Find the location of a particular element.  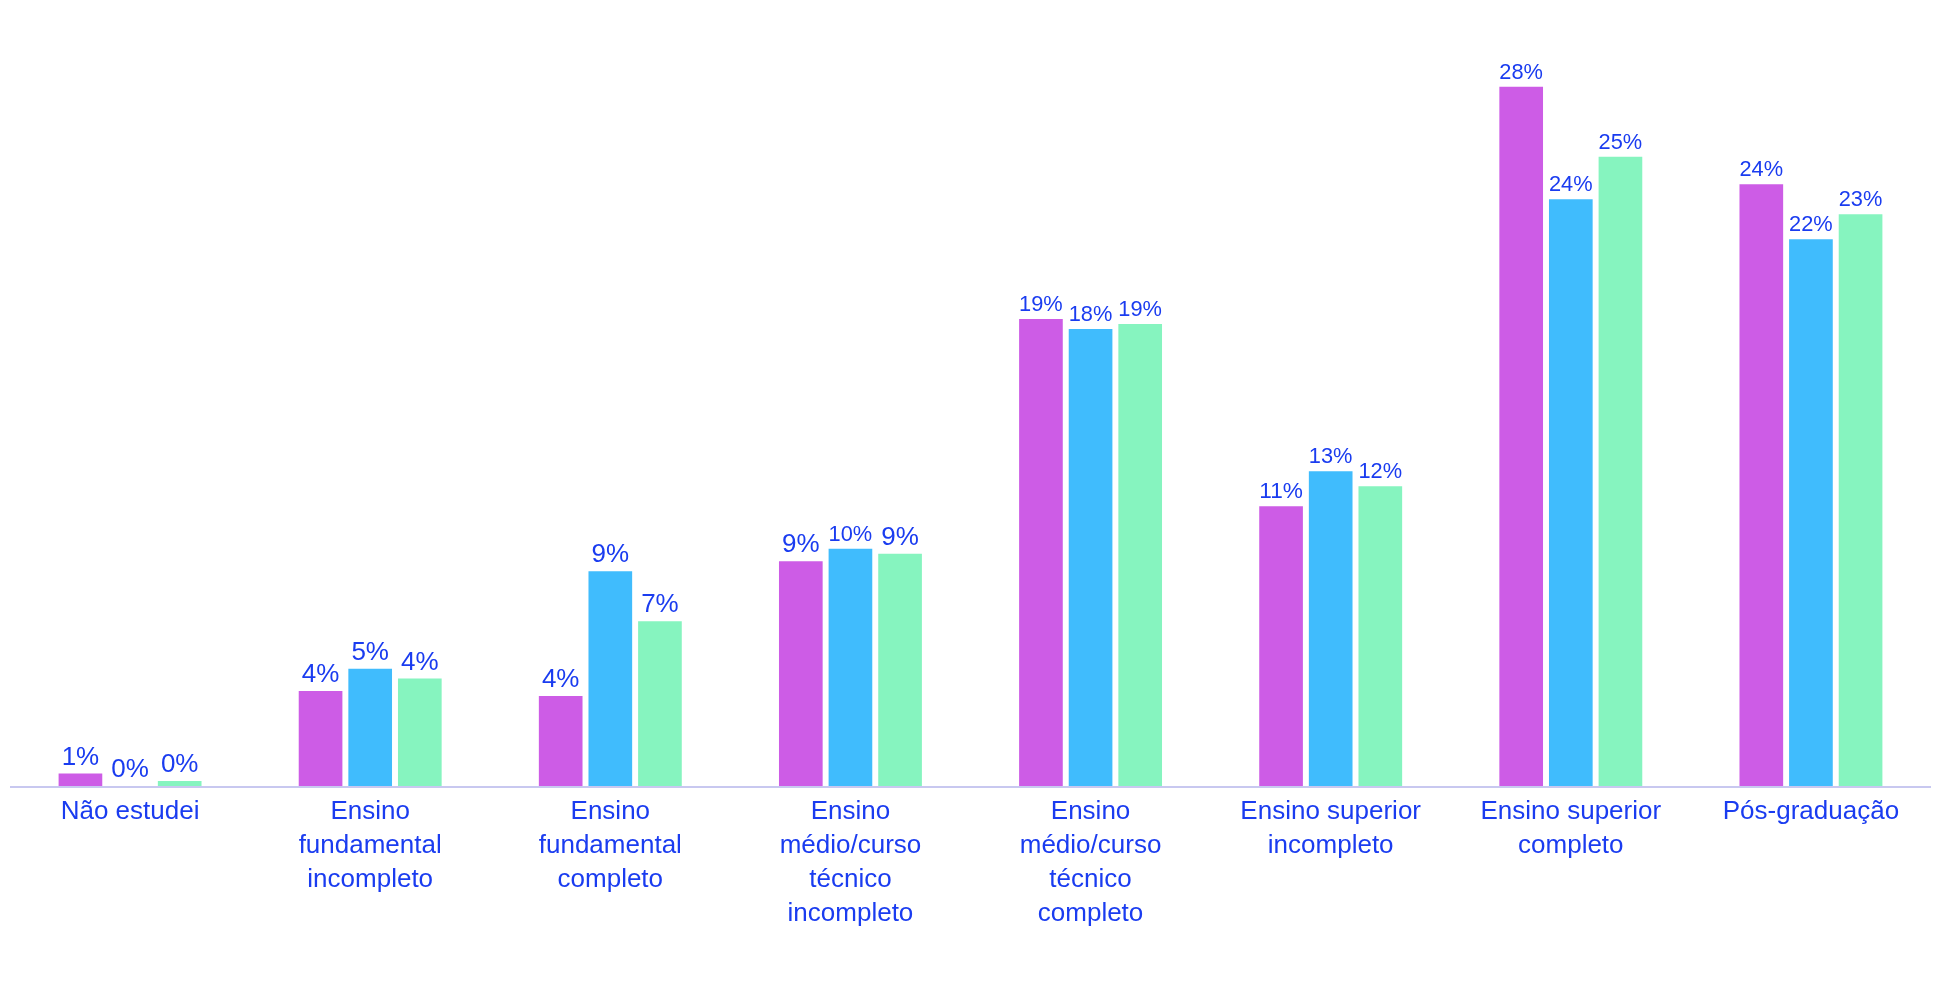

data-label: 28% is located at coordinates (1521, 71).